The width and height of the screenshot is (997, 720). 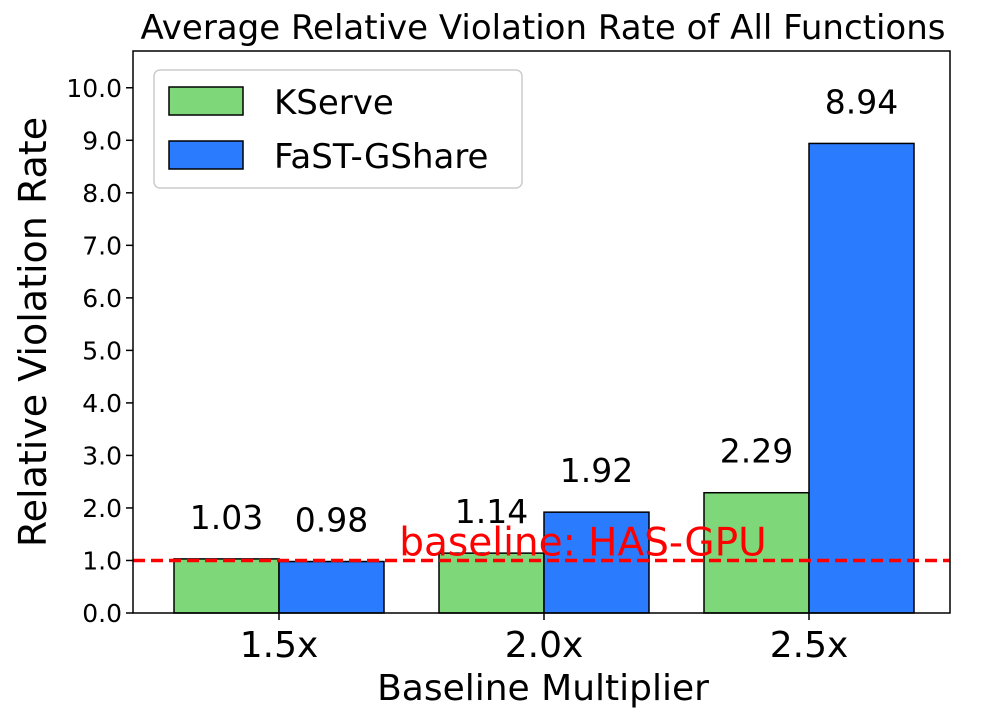 I want to click on legend-label-fast-gshare: FaST-GShare, so click(x=381, y=157).